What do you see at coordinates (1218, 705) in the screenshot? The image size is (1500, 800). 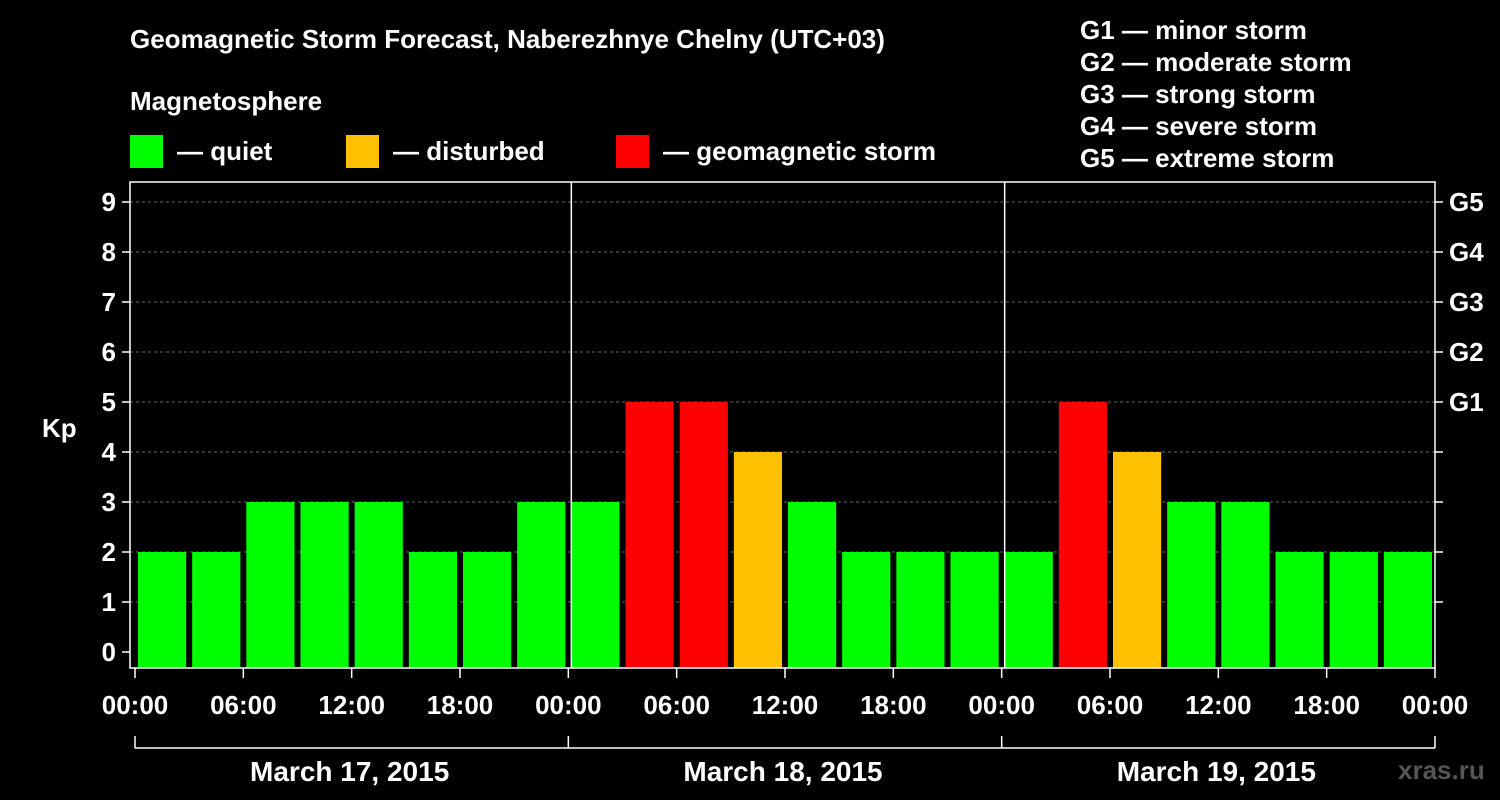 I see `xtick-label-10: 12:00` at bounding box center [1218, 705].